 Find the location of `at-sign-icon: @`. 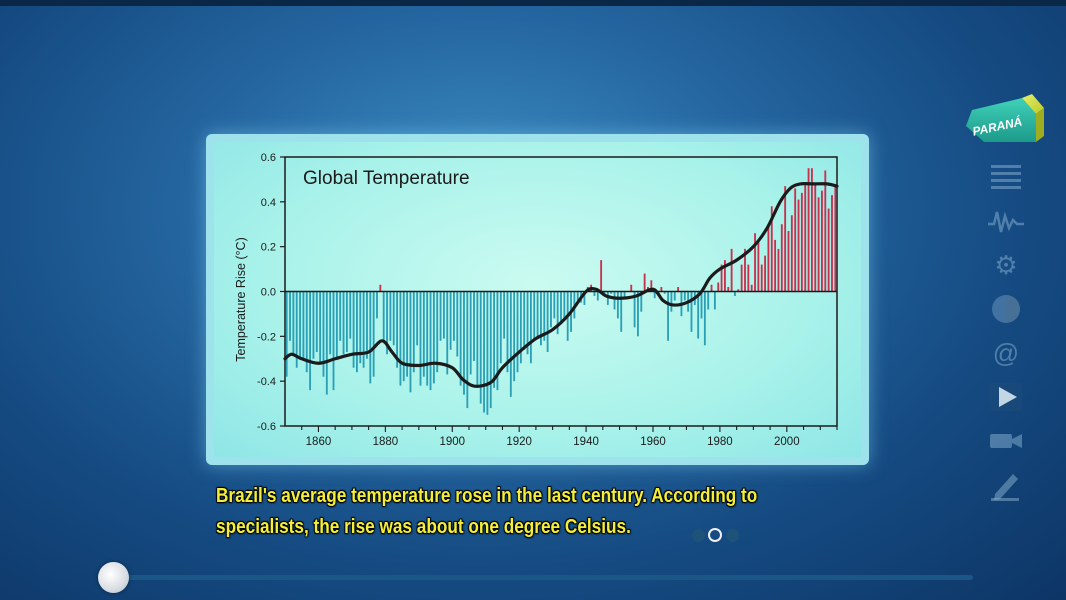

at-sign-icon: @ is located at coordinates (1006, 352).